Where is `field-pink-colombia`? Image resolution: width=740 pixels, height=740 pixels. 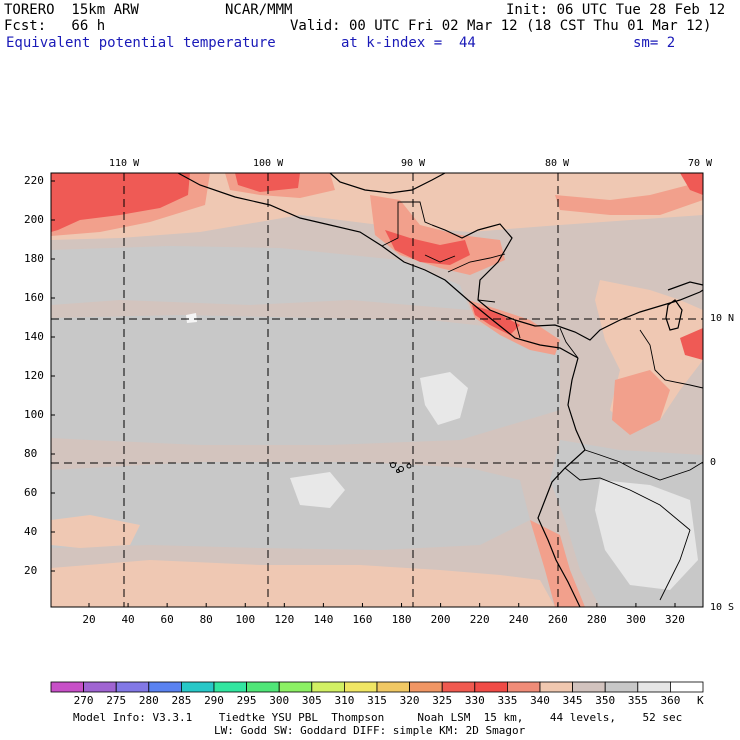 field-pink-colombia is located at coordinates (641, 402).